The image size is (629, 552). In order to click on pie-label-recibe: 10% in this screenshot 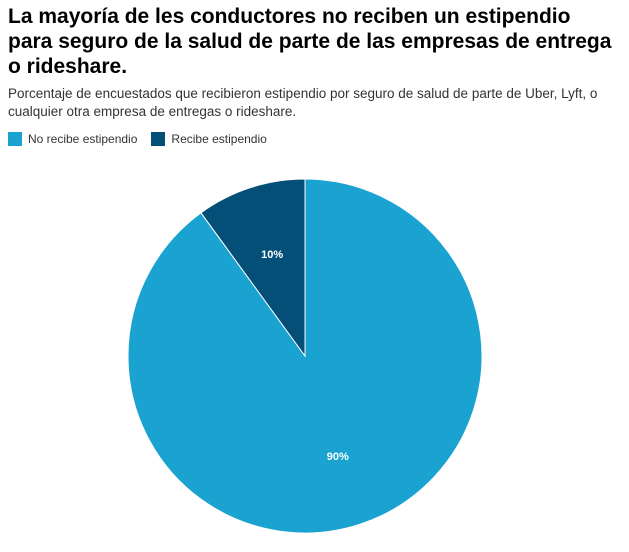, I will do `click(272, 255)`.